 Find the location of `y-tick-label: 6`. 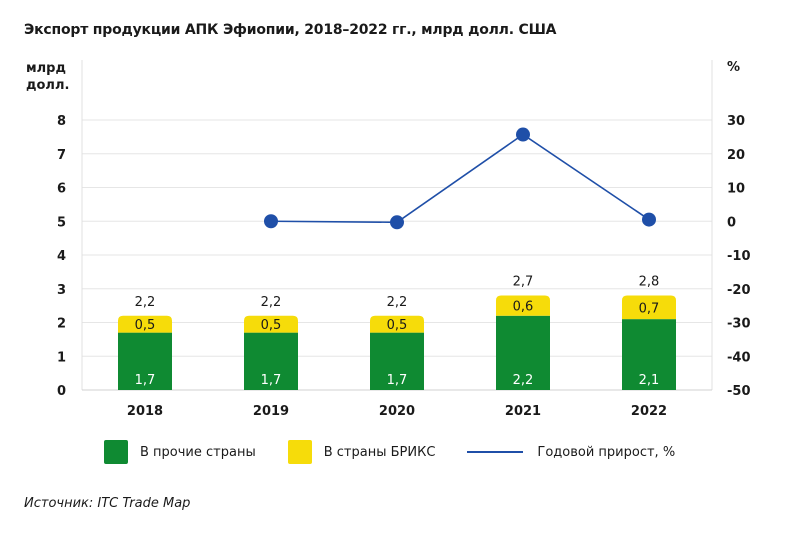

y-tick-label: 6 is located at coordinates (61, 189).